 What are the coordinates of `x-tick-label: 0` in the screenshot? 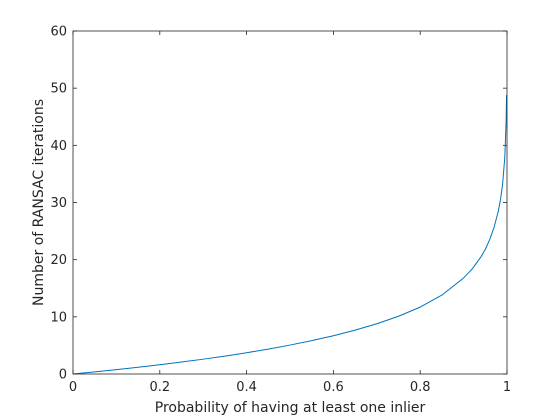 It's located at (73, 387).